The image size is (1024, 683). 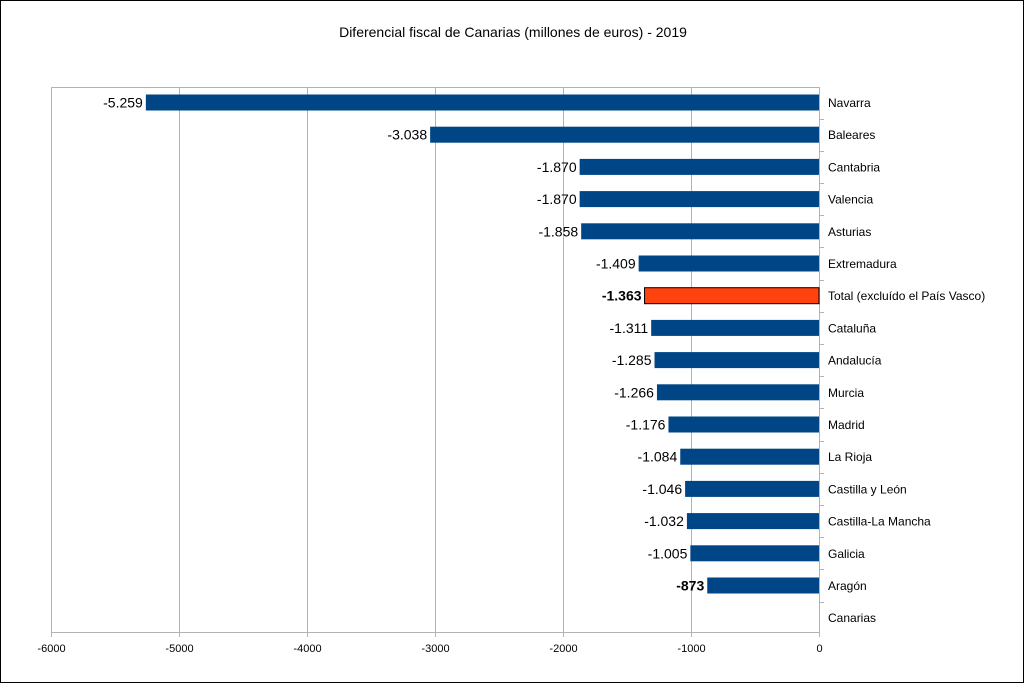 What do you see at coordinates (879, 522) in the screenshot?
I see `category-label: Castilla-La Mancha` at bounding box center [879, 522].